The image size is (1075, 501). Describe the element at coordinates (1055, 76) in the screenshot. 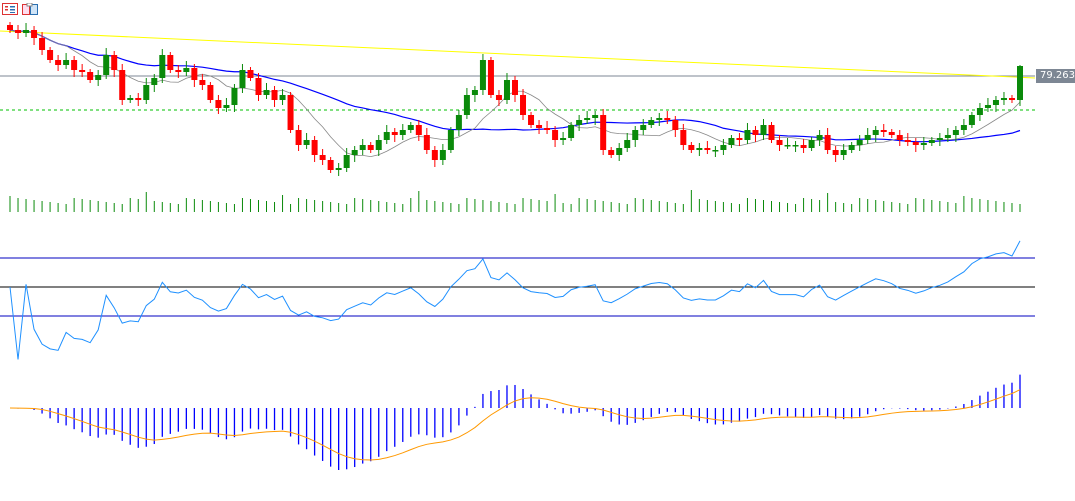

I see `current-price-label: 79.263` at that location.